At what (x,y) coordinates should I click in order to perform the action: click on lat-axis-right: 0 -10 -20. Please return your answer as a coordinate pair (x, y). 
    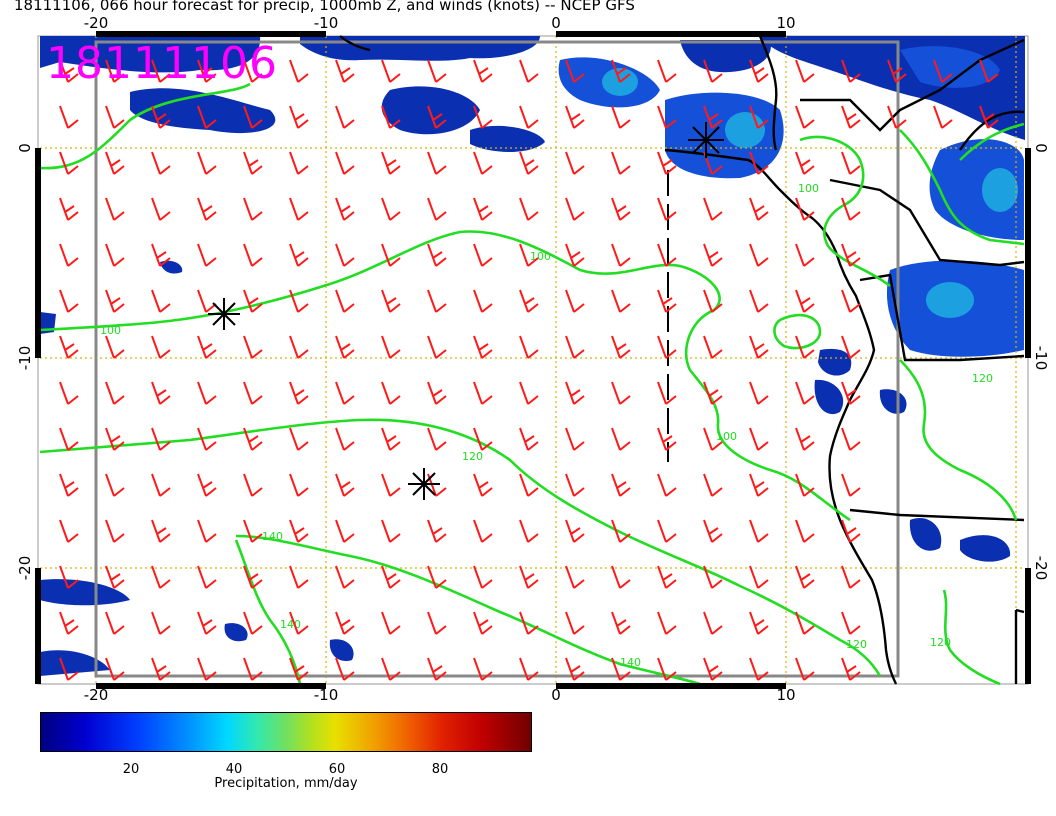
    Looking at the image, I should click on (1041, 361).